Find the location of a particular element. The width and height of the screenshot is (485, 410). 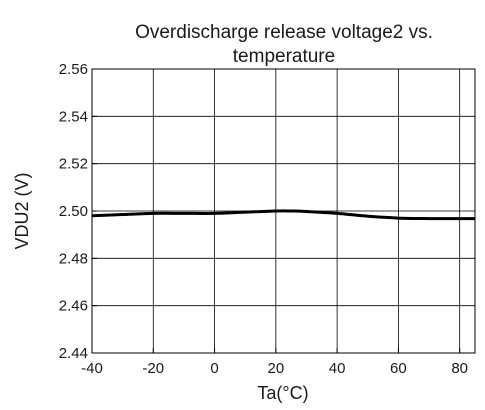

y-axis-label: VDU2 (V) is located at coordinates (22, 210).